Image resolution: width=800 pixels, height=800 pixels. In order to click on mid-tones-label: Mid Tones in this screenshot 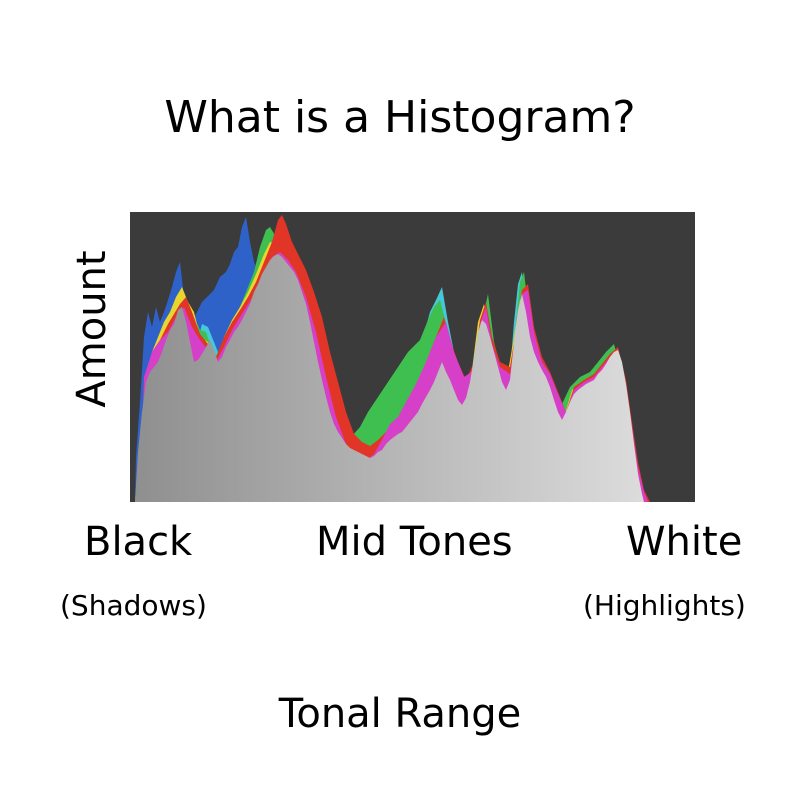, I will do `click(414, 542)`.